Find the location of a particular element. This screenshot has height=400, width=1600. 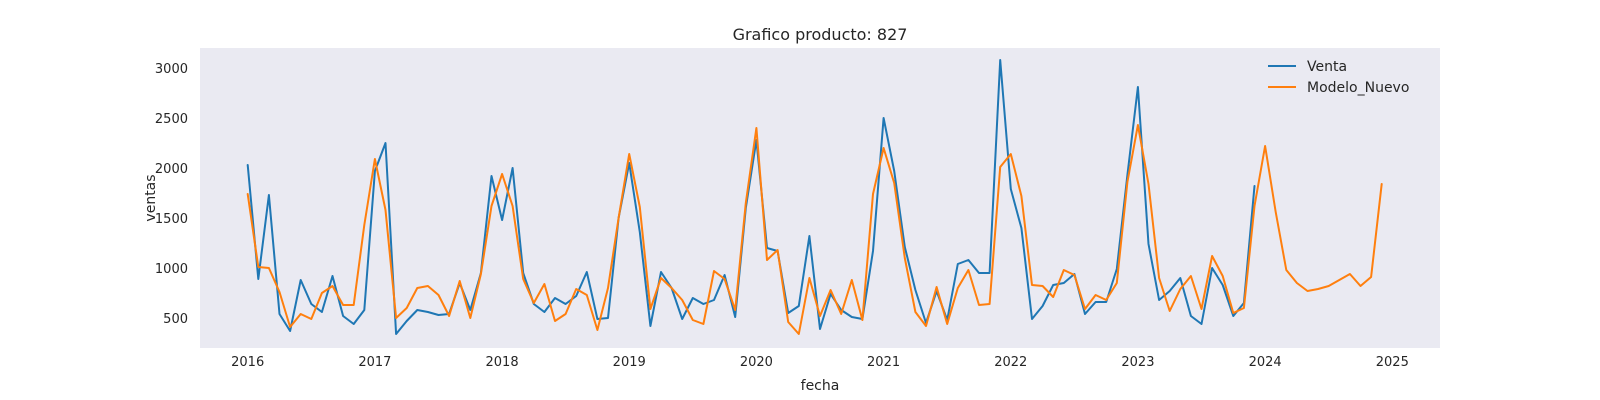

x-tick-label: 2025 is located at coordinates (1392, 362).